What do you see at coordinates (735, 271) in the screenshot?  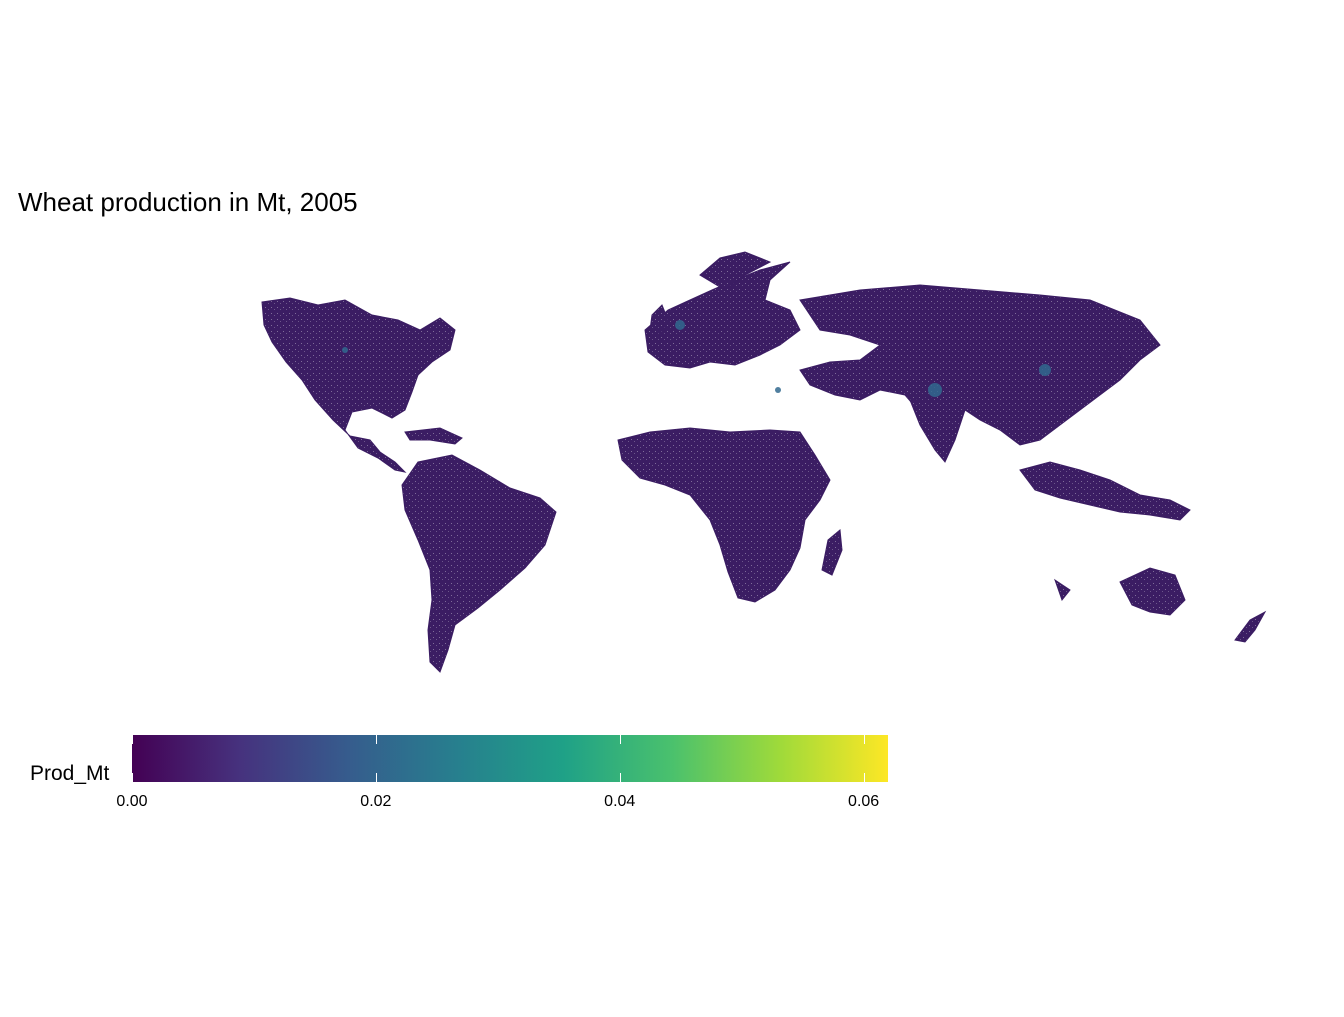 I see `landmass-scandinavia` at bounding box center [735, 271].